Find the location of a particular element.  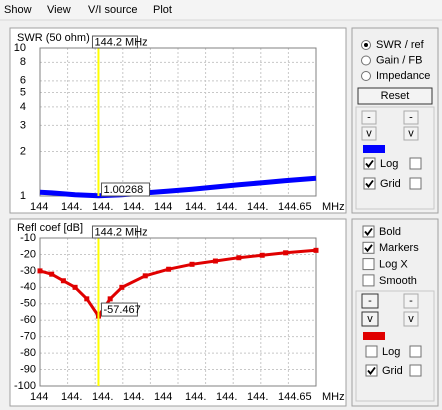

reset-button is located at coordinates (395, 96).